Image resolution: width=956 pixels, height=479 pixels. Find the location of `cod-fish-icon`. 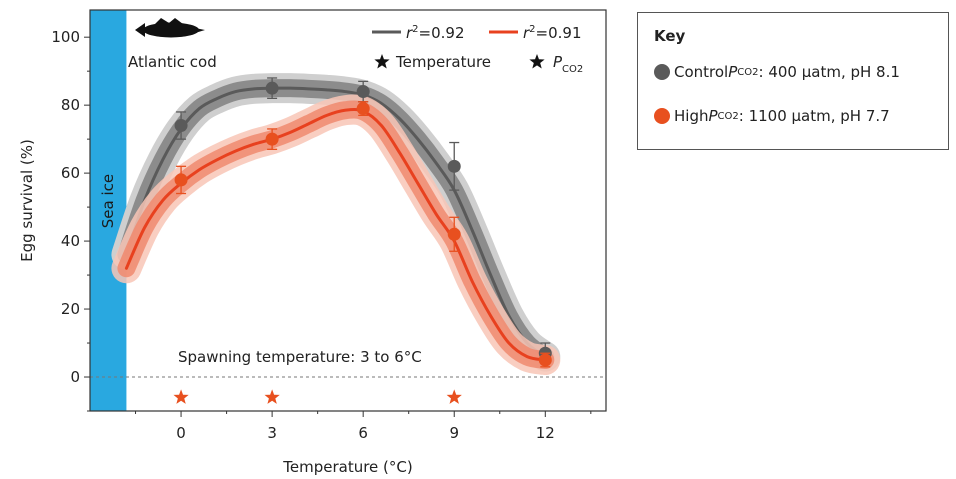

cod-fish-icon is located at coordinates (170, 28).